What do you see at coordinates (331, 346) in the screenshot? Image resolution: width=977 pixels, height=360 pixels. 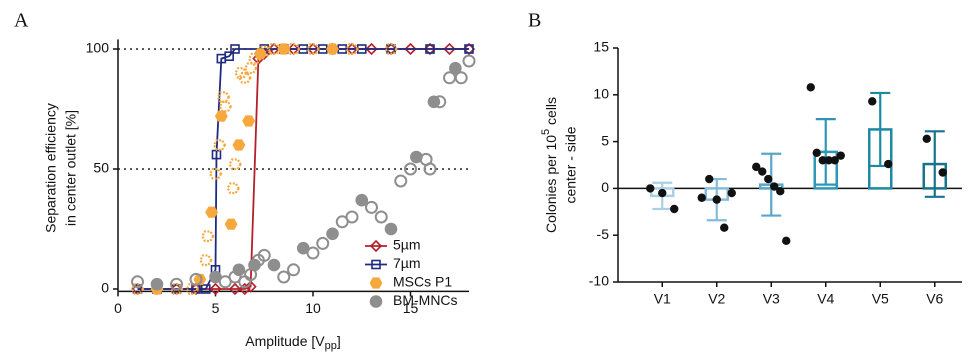 I see `x-label-sub: pp` at bounding box center [331, 346].